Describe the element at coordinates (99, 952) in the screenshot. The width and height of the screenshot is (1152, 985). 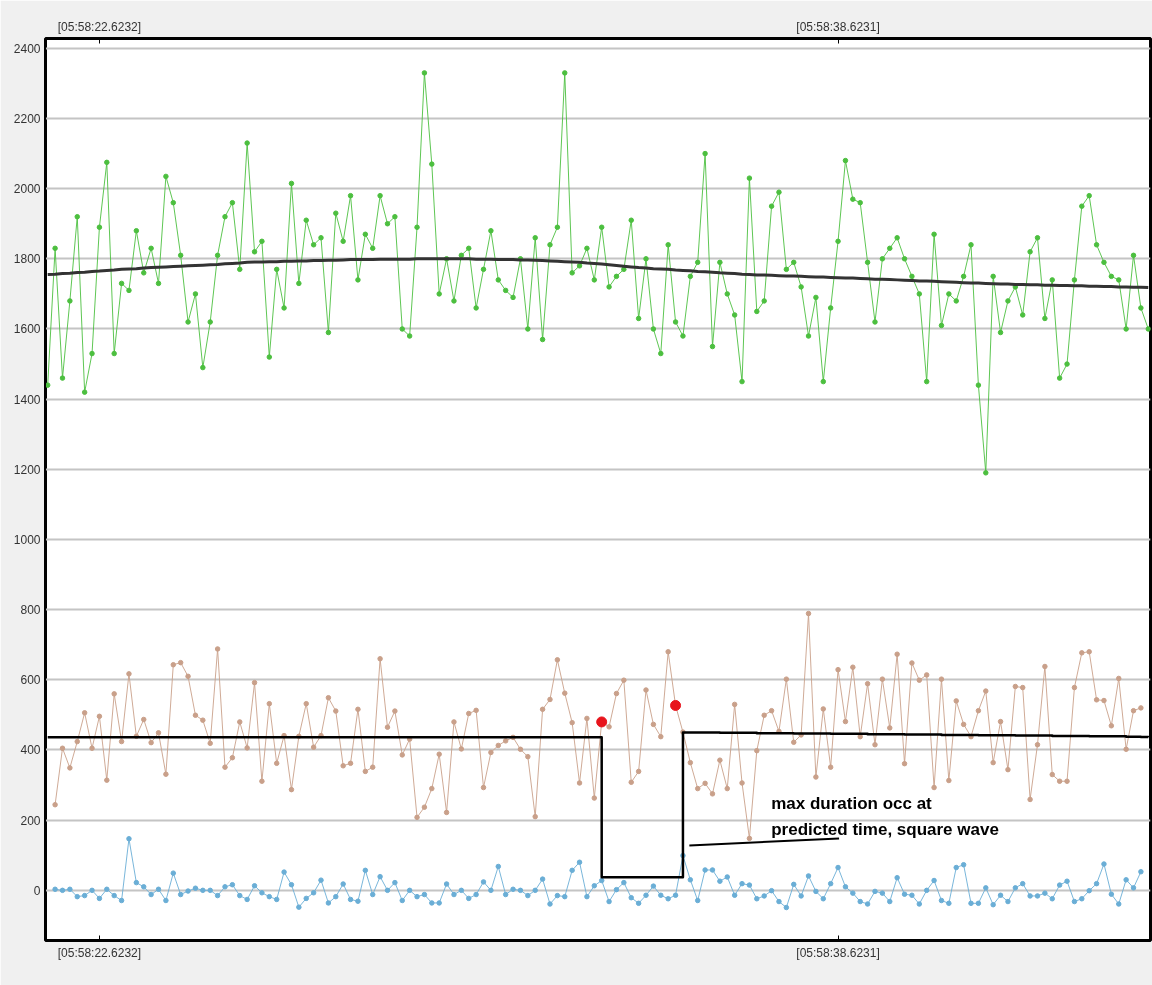
I see `category-label: [05:58:22.6232]` at that location.